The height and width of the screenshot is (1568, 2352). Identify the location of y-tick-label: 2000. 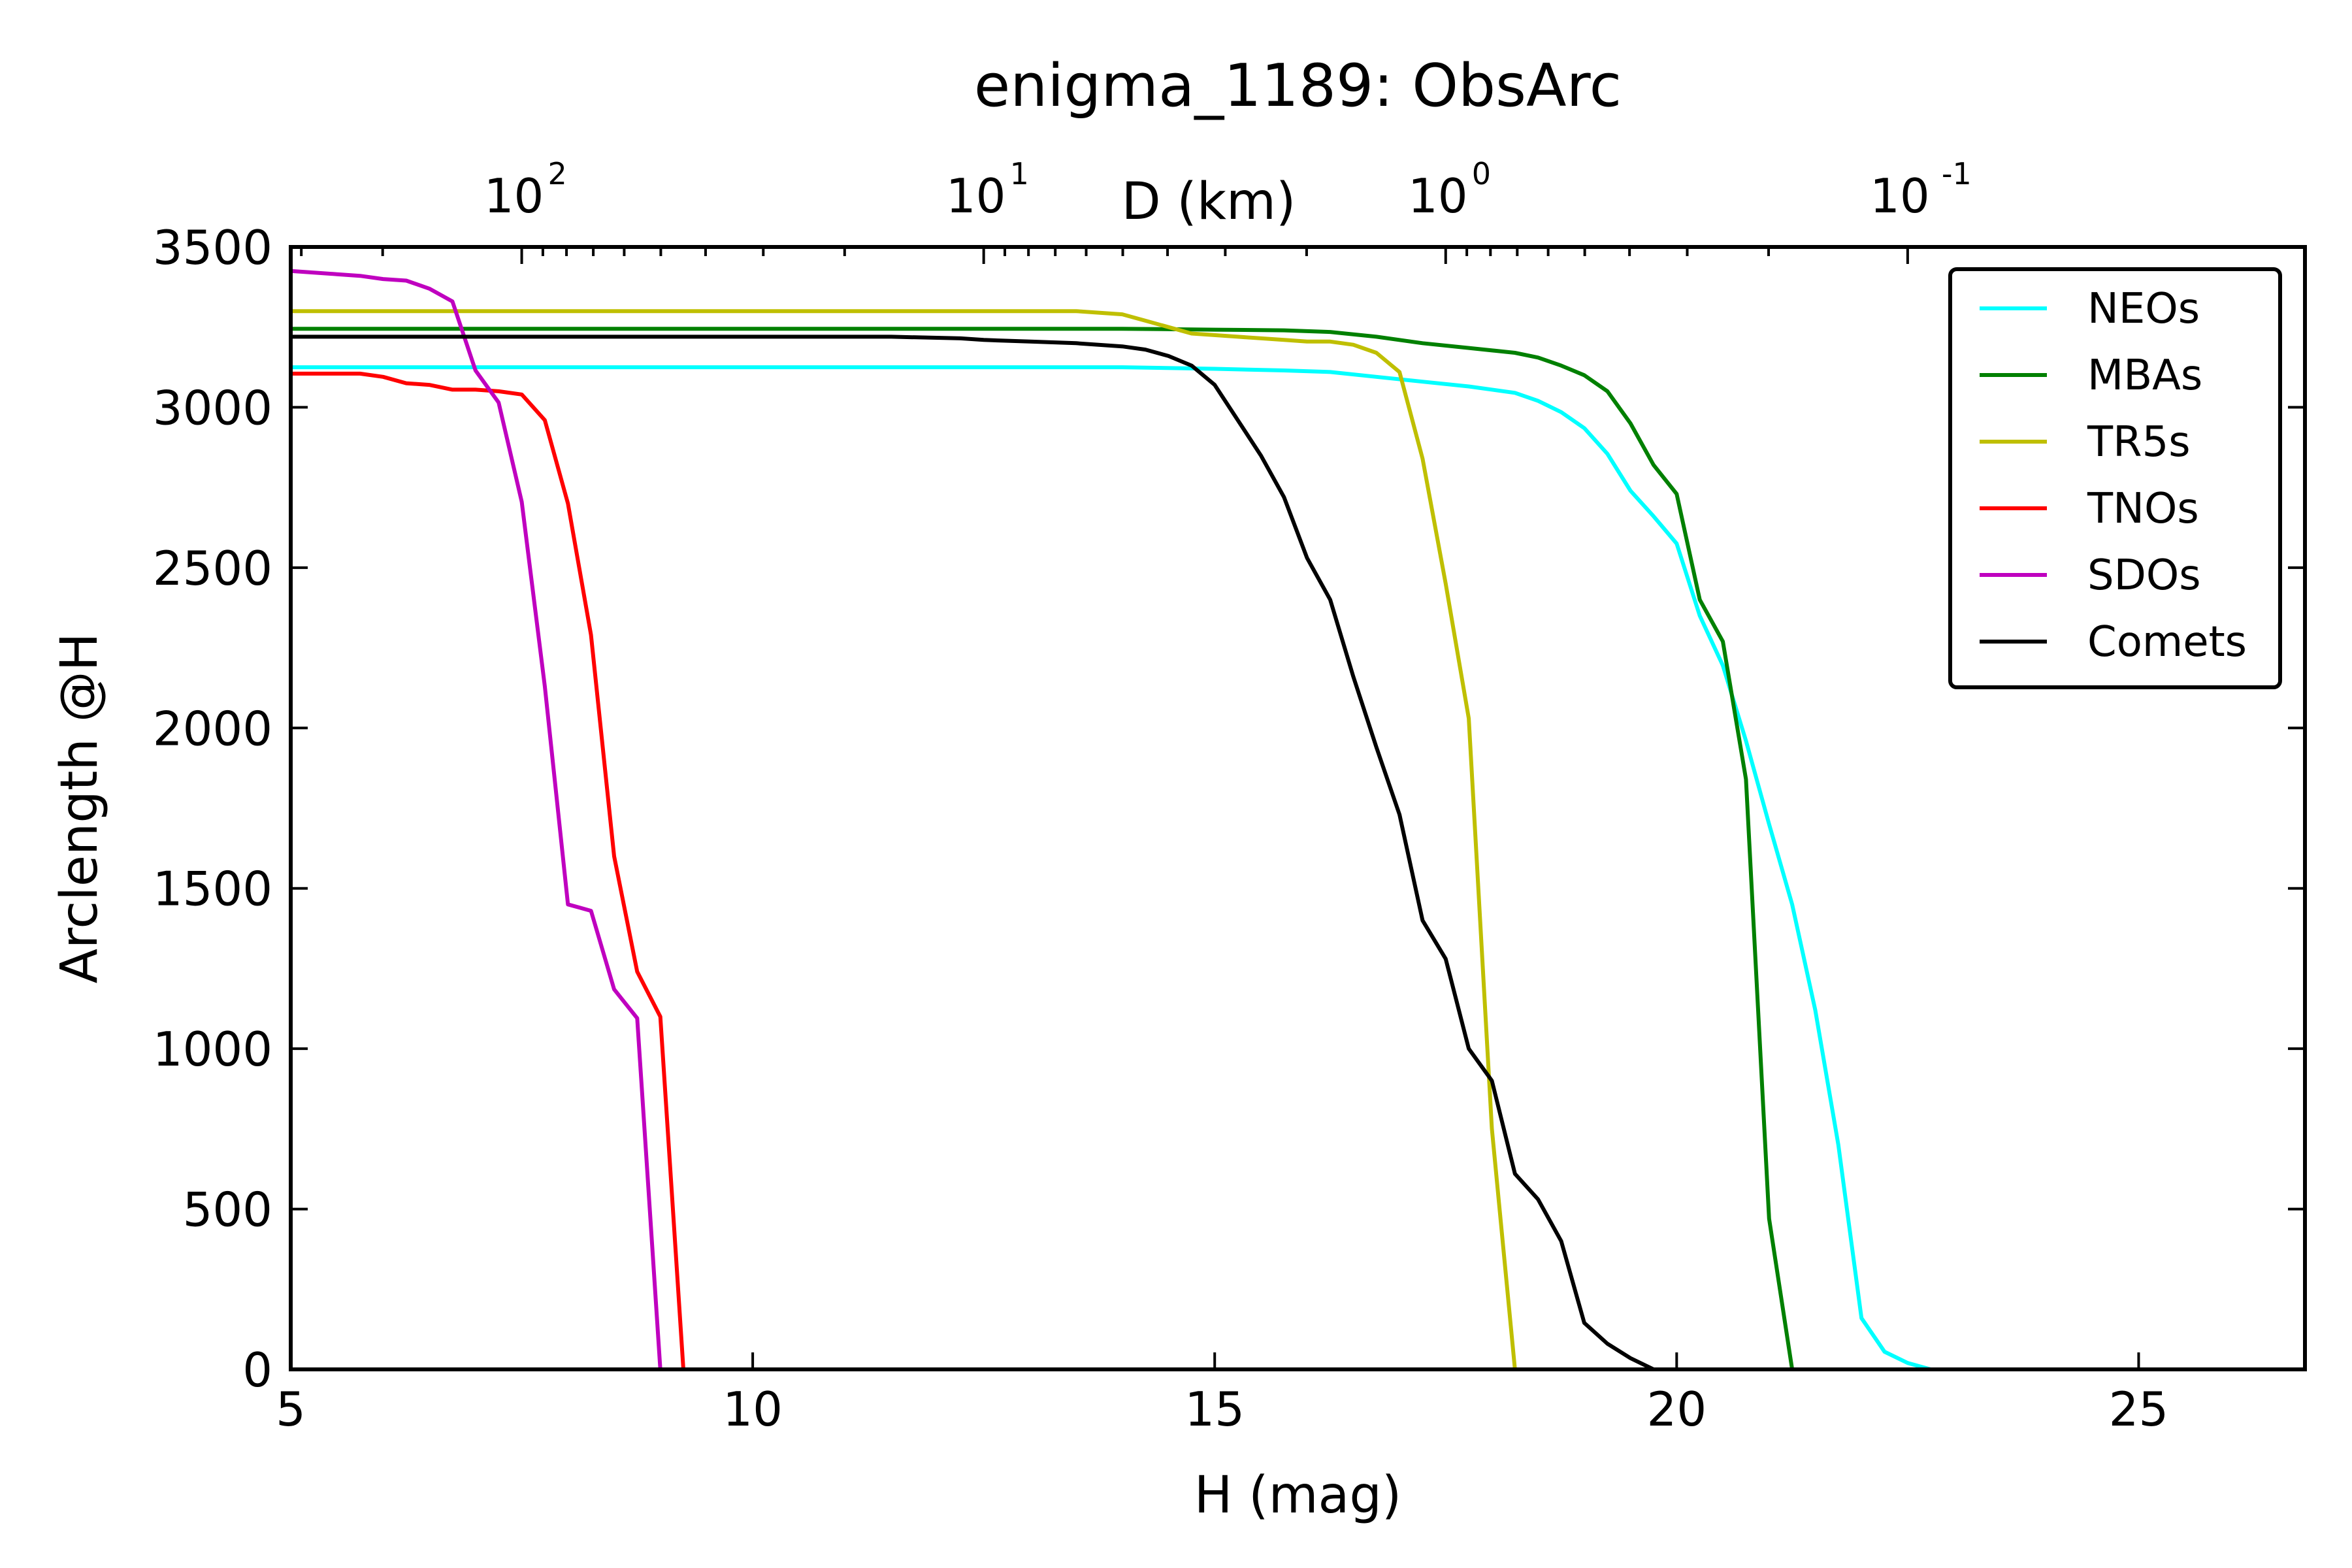
(212, 728).